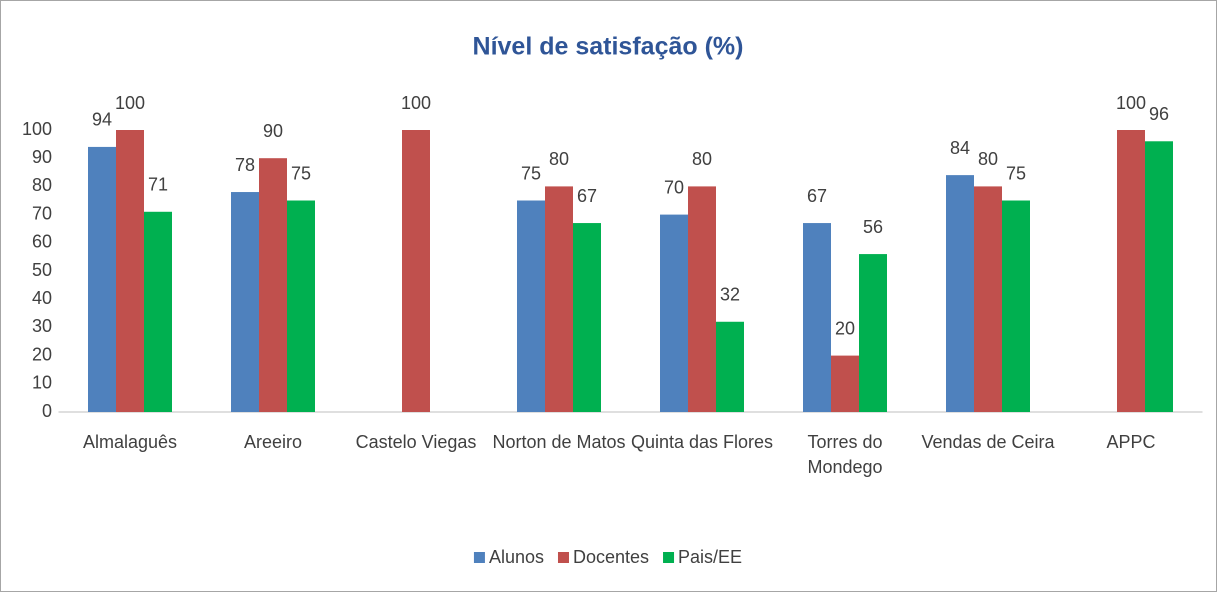 This screenshot has width=1217, height=592. What do you see at coordinates (42, 298) in the screenshot?
I see `y-tick-label: 40` at bounding box center [42, 298].